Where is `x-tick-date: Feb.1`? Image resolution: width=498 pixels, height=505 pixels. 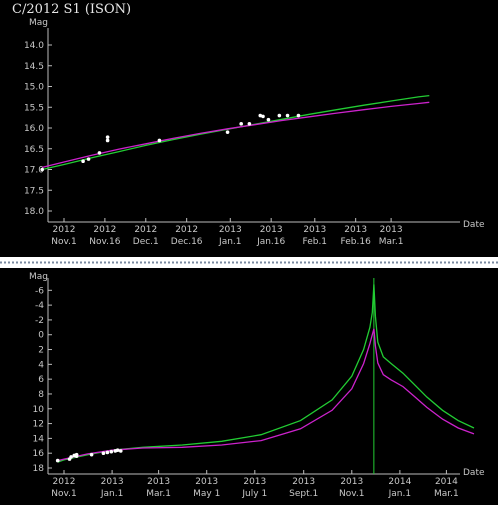 x-tick-date: Feb.1 is located at coordinates (315, 242).